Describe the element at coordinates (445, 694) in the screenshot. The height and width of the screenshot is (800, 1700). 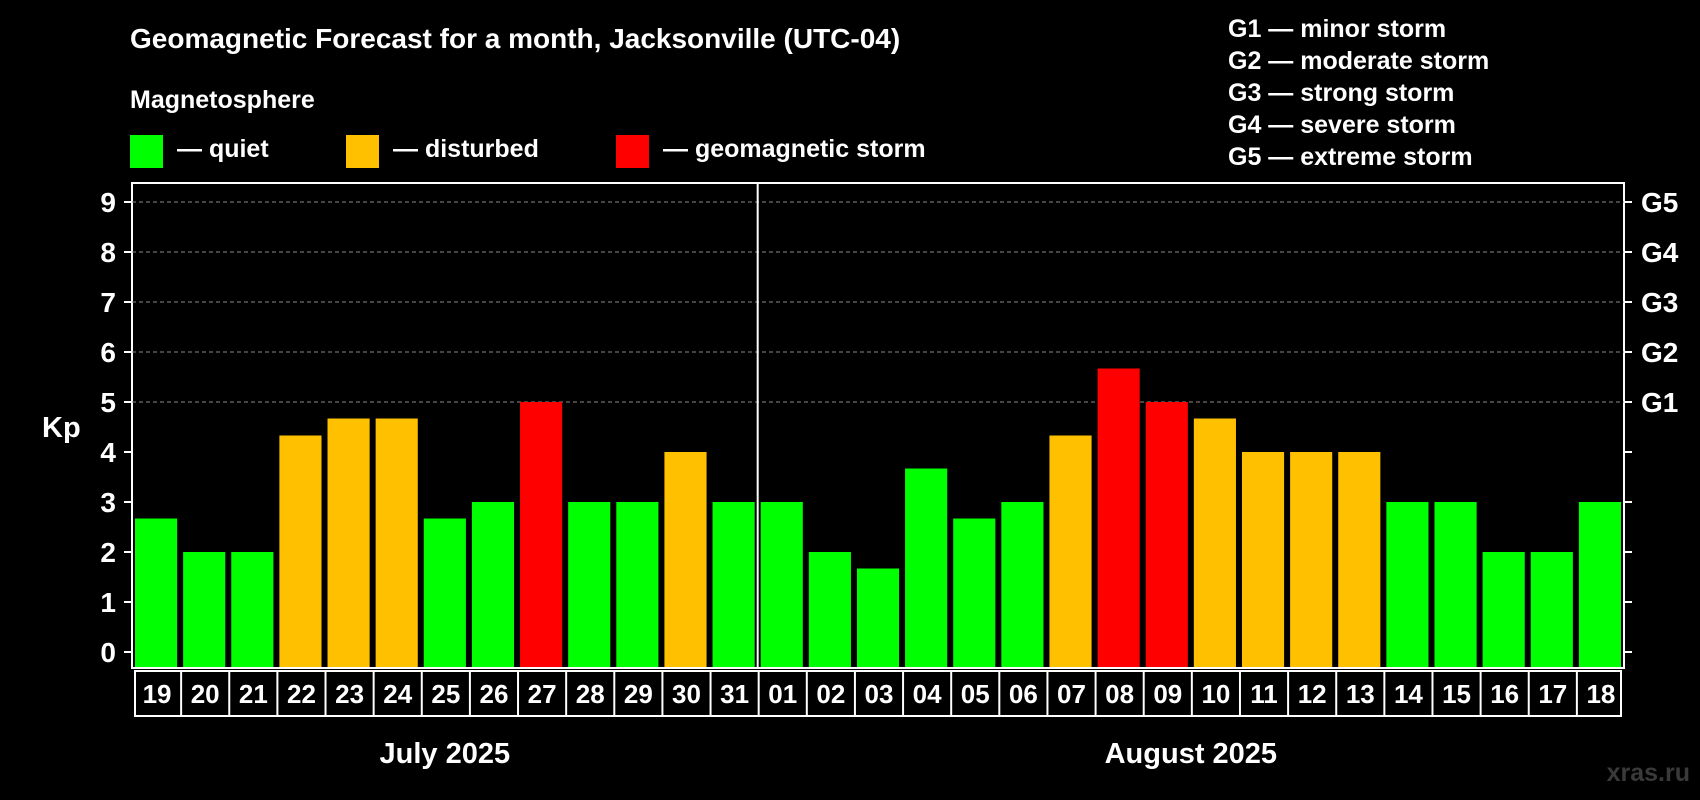
I see `x-tick-label-25: 25` at that location.